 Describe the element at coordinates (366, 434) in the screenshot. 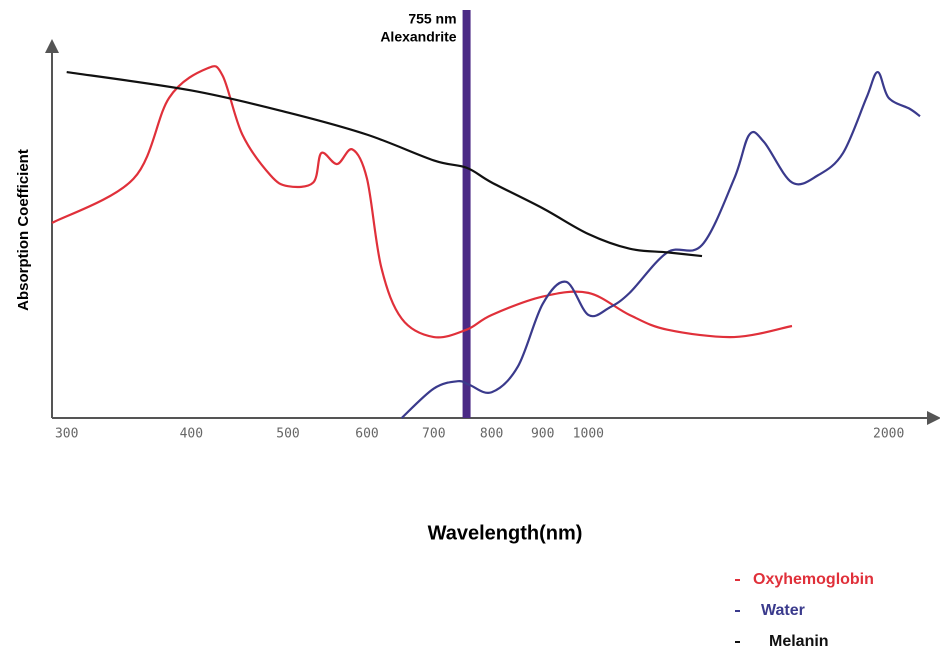

I see `x-tick-label: 600` at that location.